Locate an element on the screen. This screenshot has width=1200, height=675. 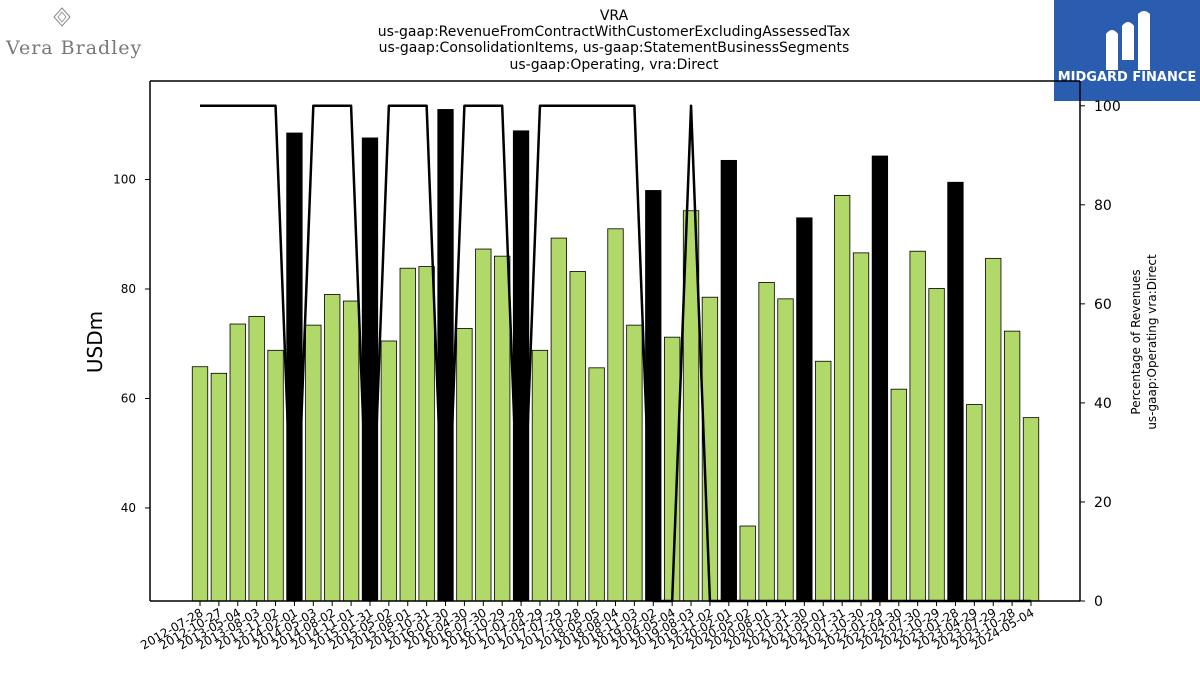
y2-axis-ticks: 0 20 40 60 80 100 is located at coordinates (1100, 354).